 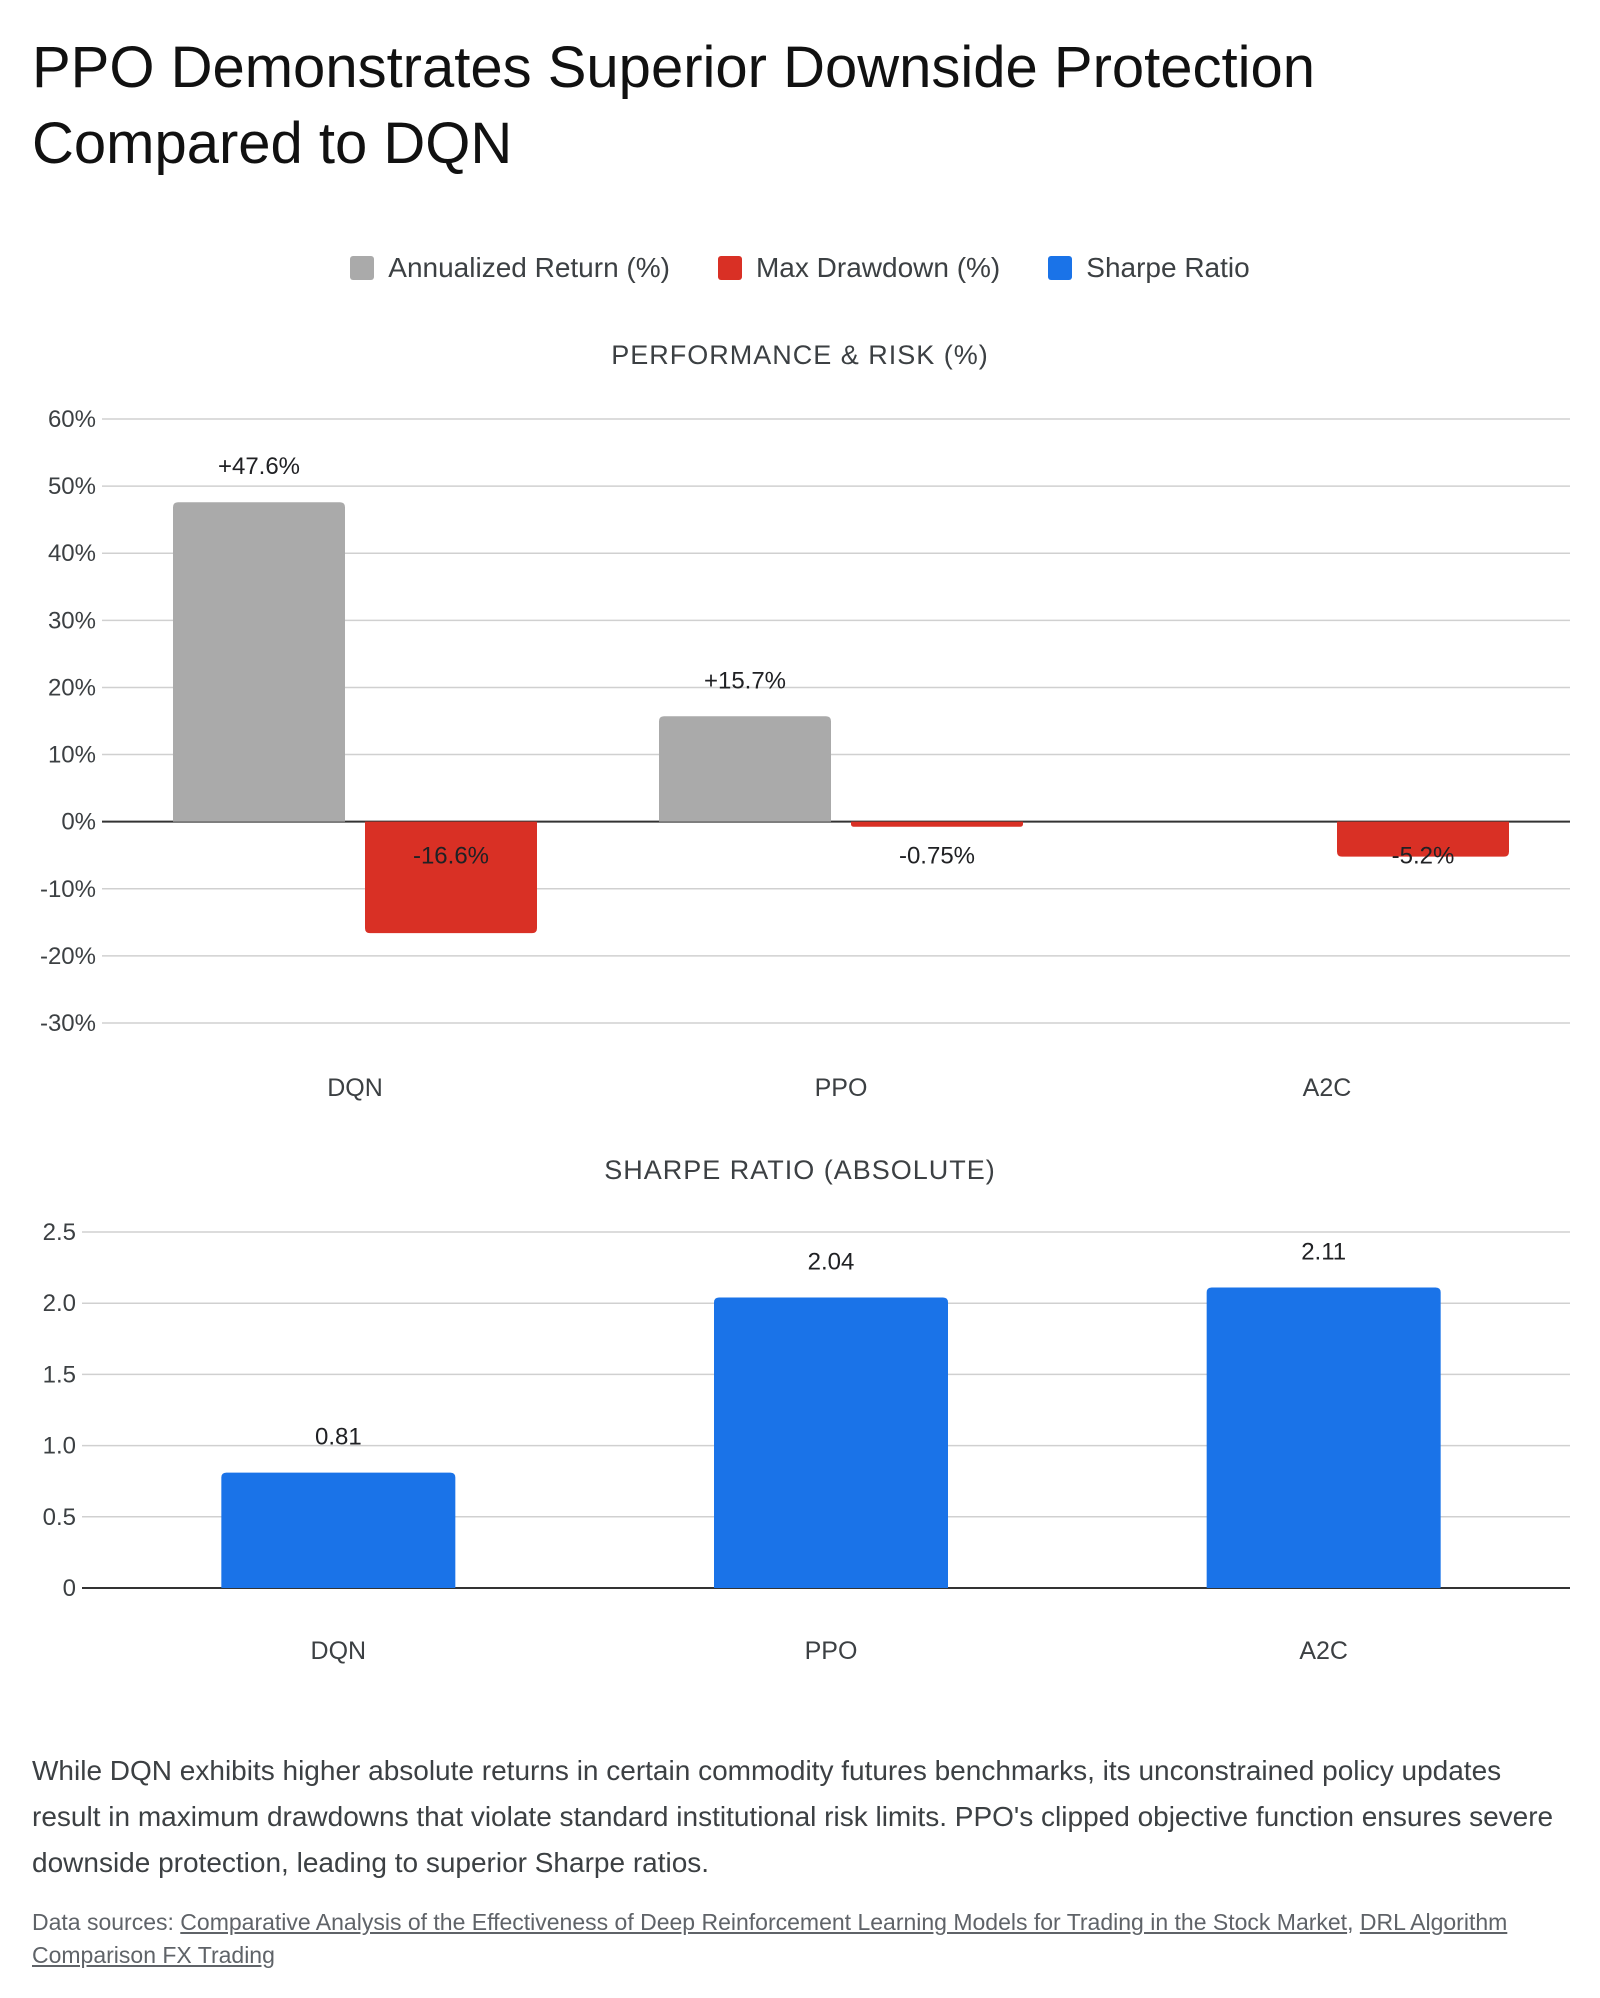 What do you see at coordinates (937, 824) in the screenshot?
I see `bar-max-drawdown-ppo` at bounding box center [937, 824].